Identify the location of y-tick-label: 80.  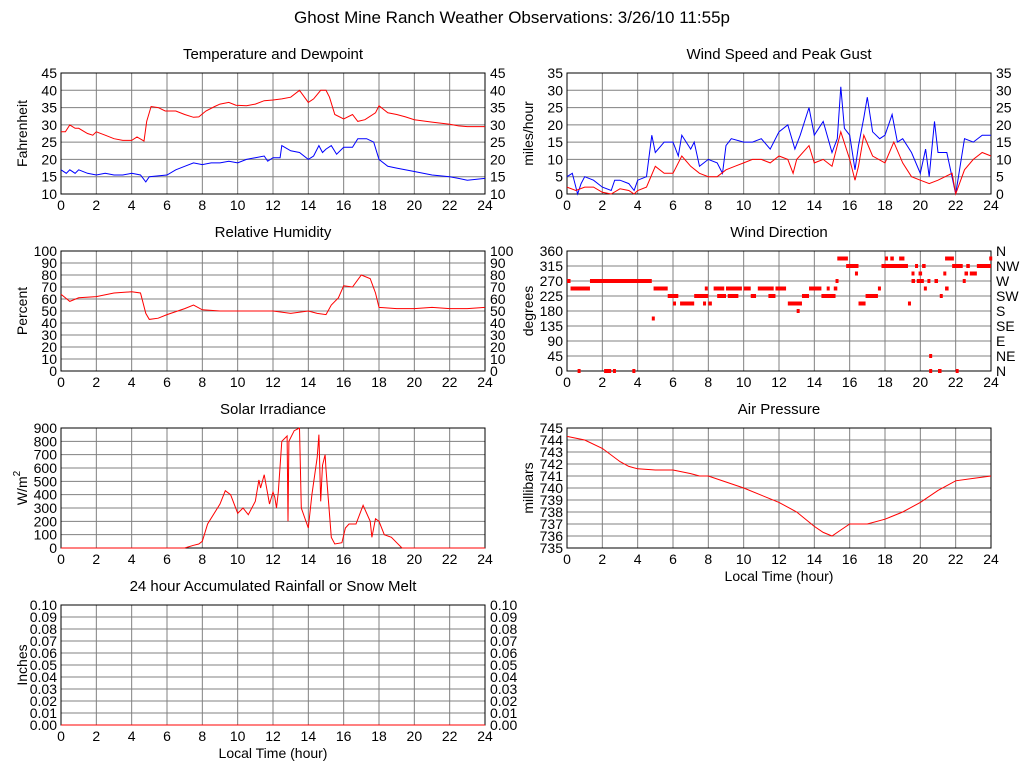
(49, 275).